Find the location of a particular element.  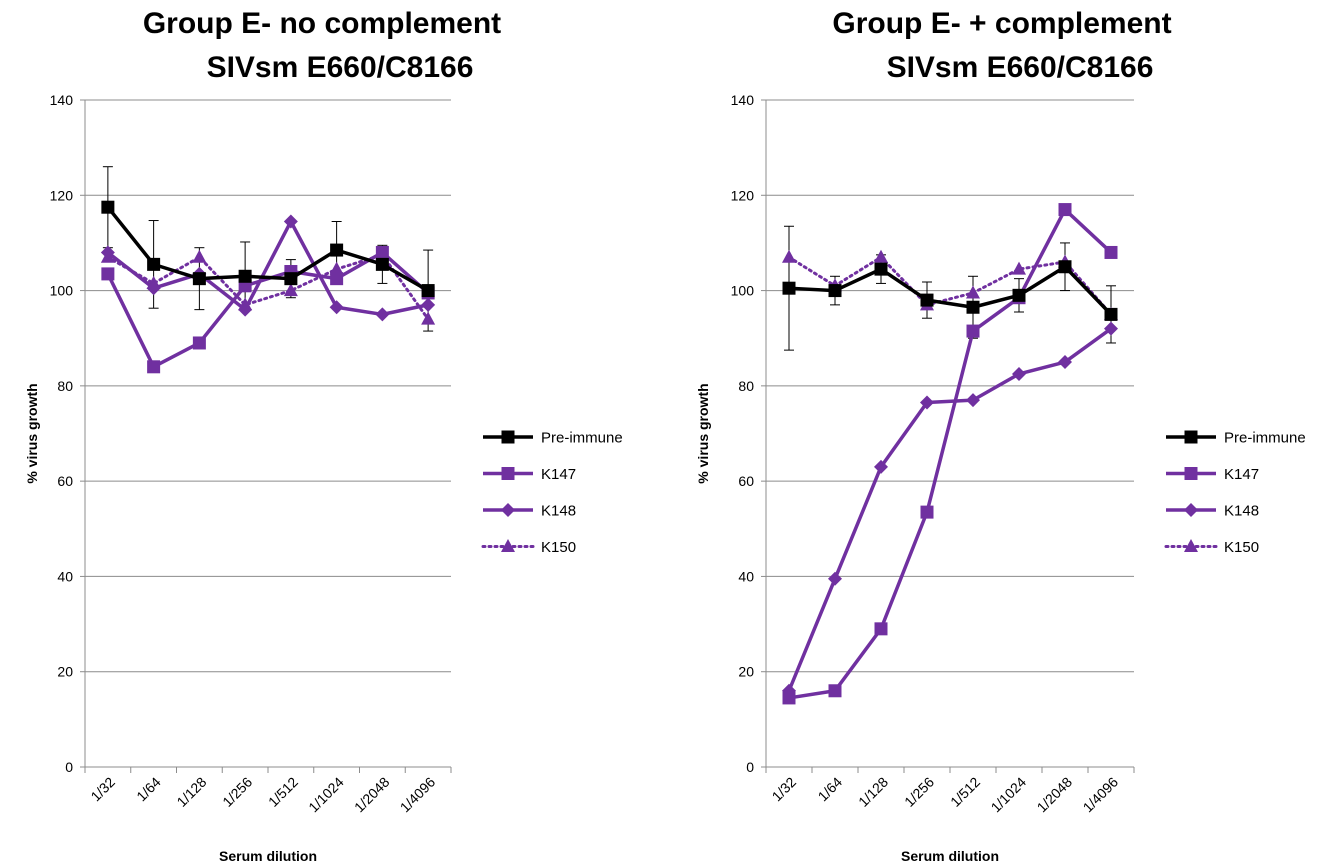

legend-item: K148 is located at coordinates (529, 511).